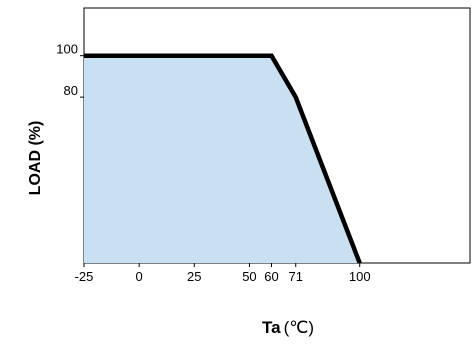 This screenshot has height=347, width=472. Describe the element at coordinates (67, 49) in the screenshot. I see `y-tick-label: 100` at that location.